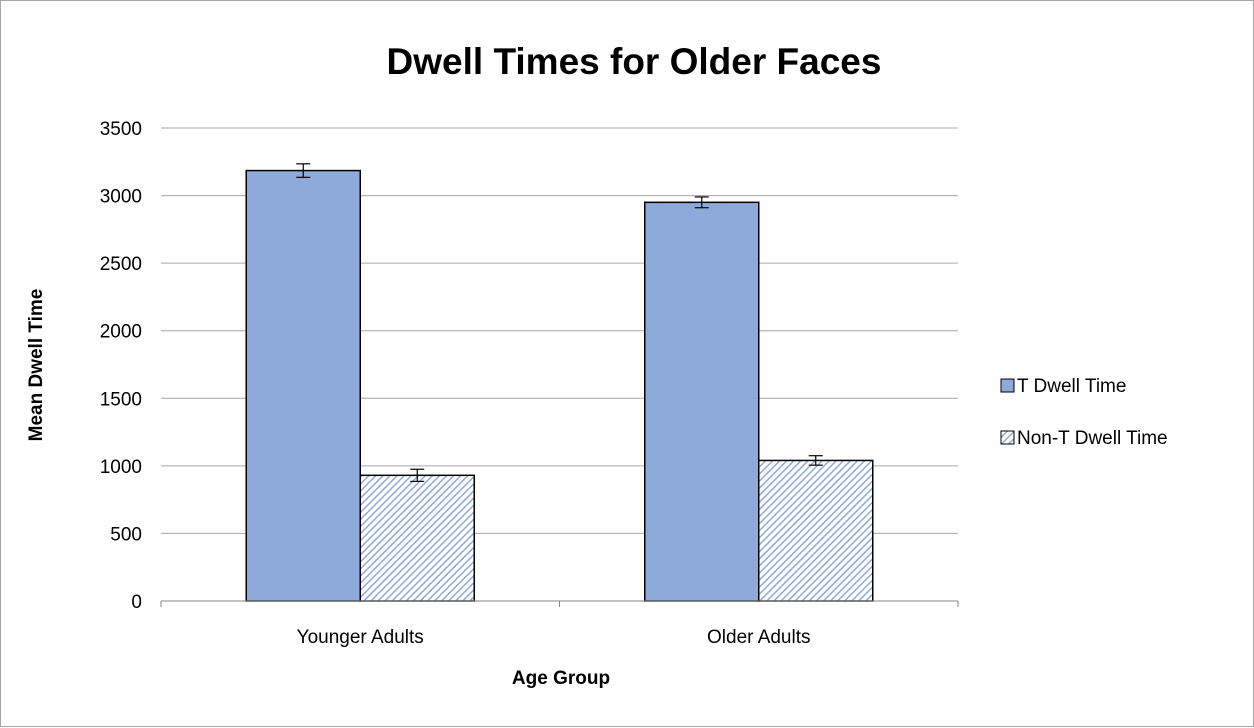  I want to click on y-tick-label: 3500, so click(121, 129).